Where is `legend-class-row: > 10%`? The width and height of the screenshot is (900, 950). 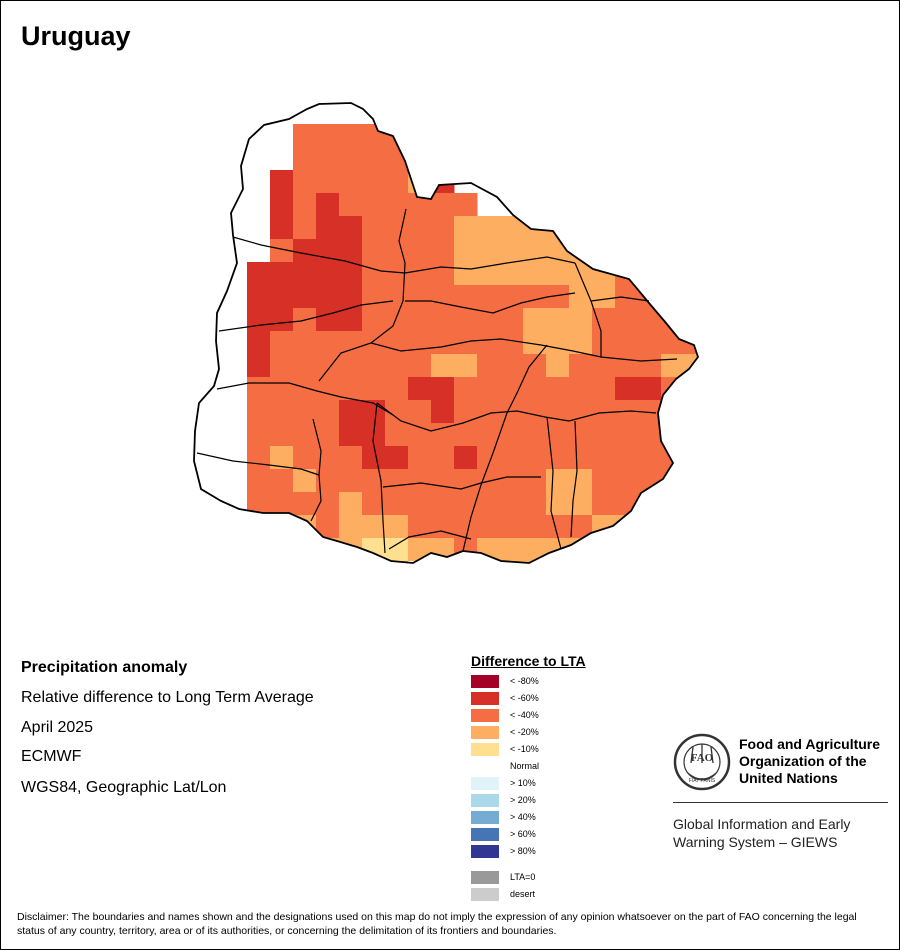 legend-class-row: > 10% is located at coordinates (571, 784).